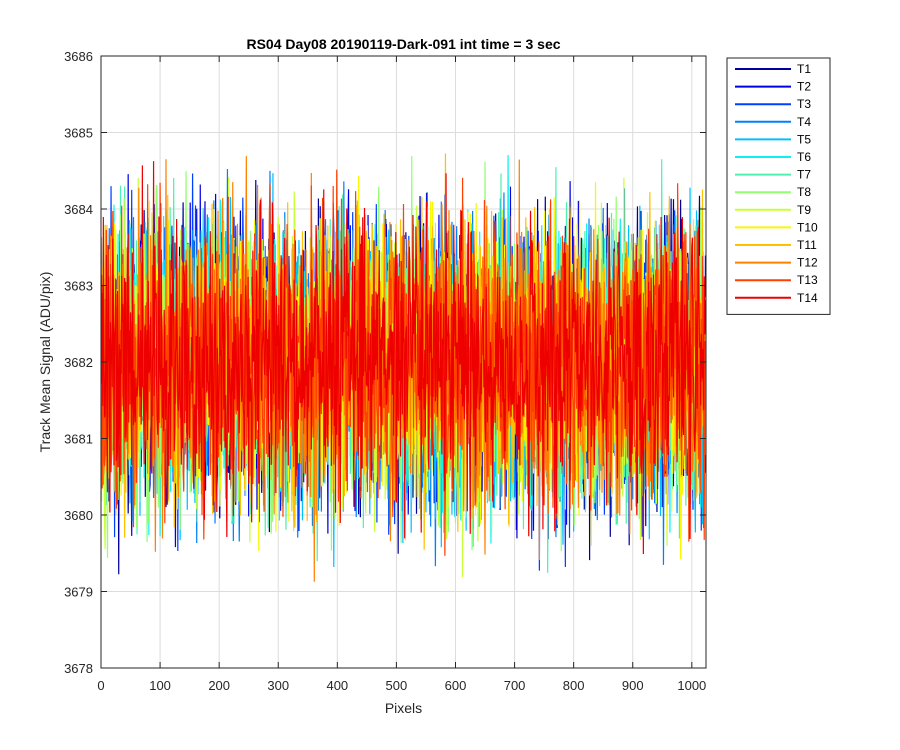 This screenshot has width=900, height=750. What do you see at coordinates (691, 685) in the screenshot?
I see `x-tick-label: 1000` at bounding box center [691, 685].